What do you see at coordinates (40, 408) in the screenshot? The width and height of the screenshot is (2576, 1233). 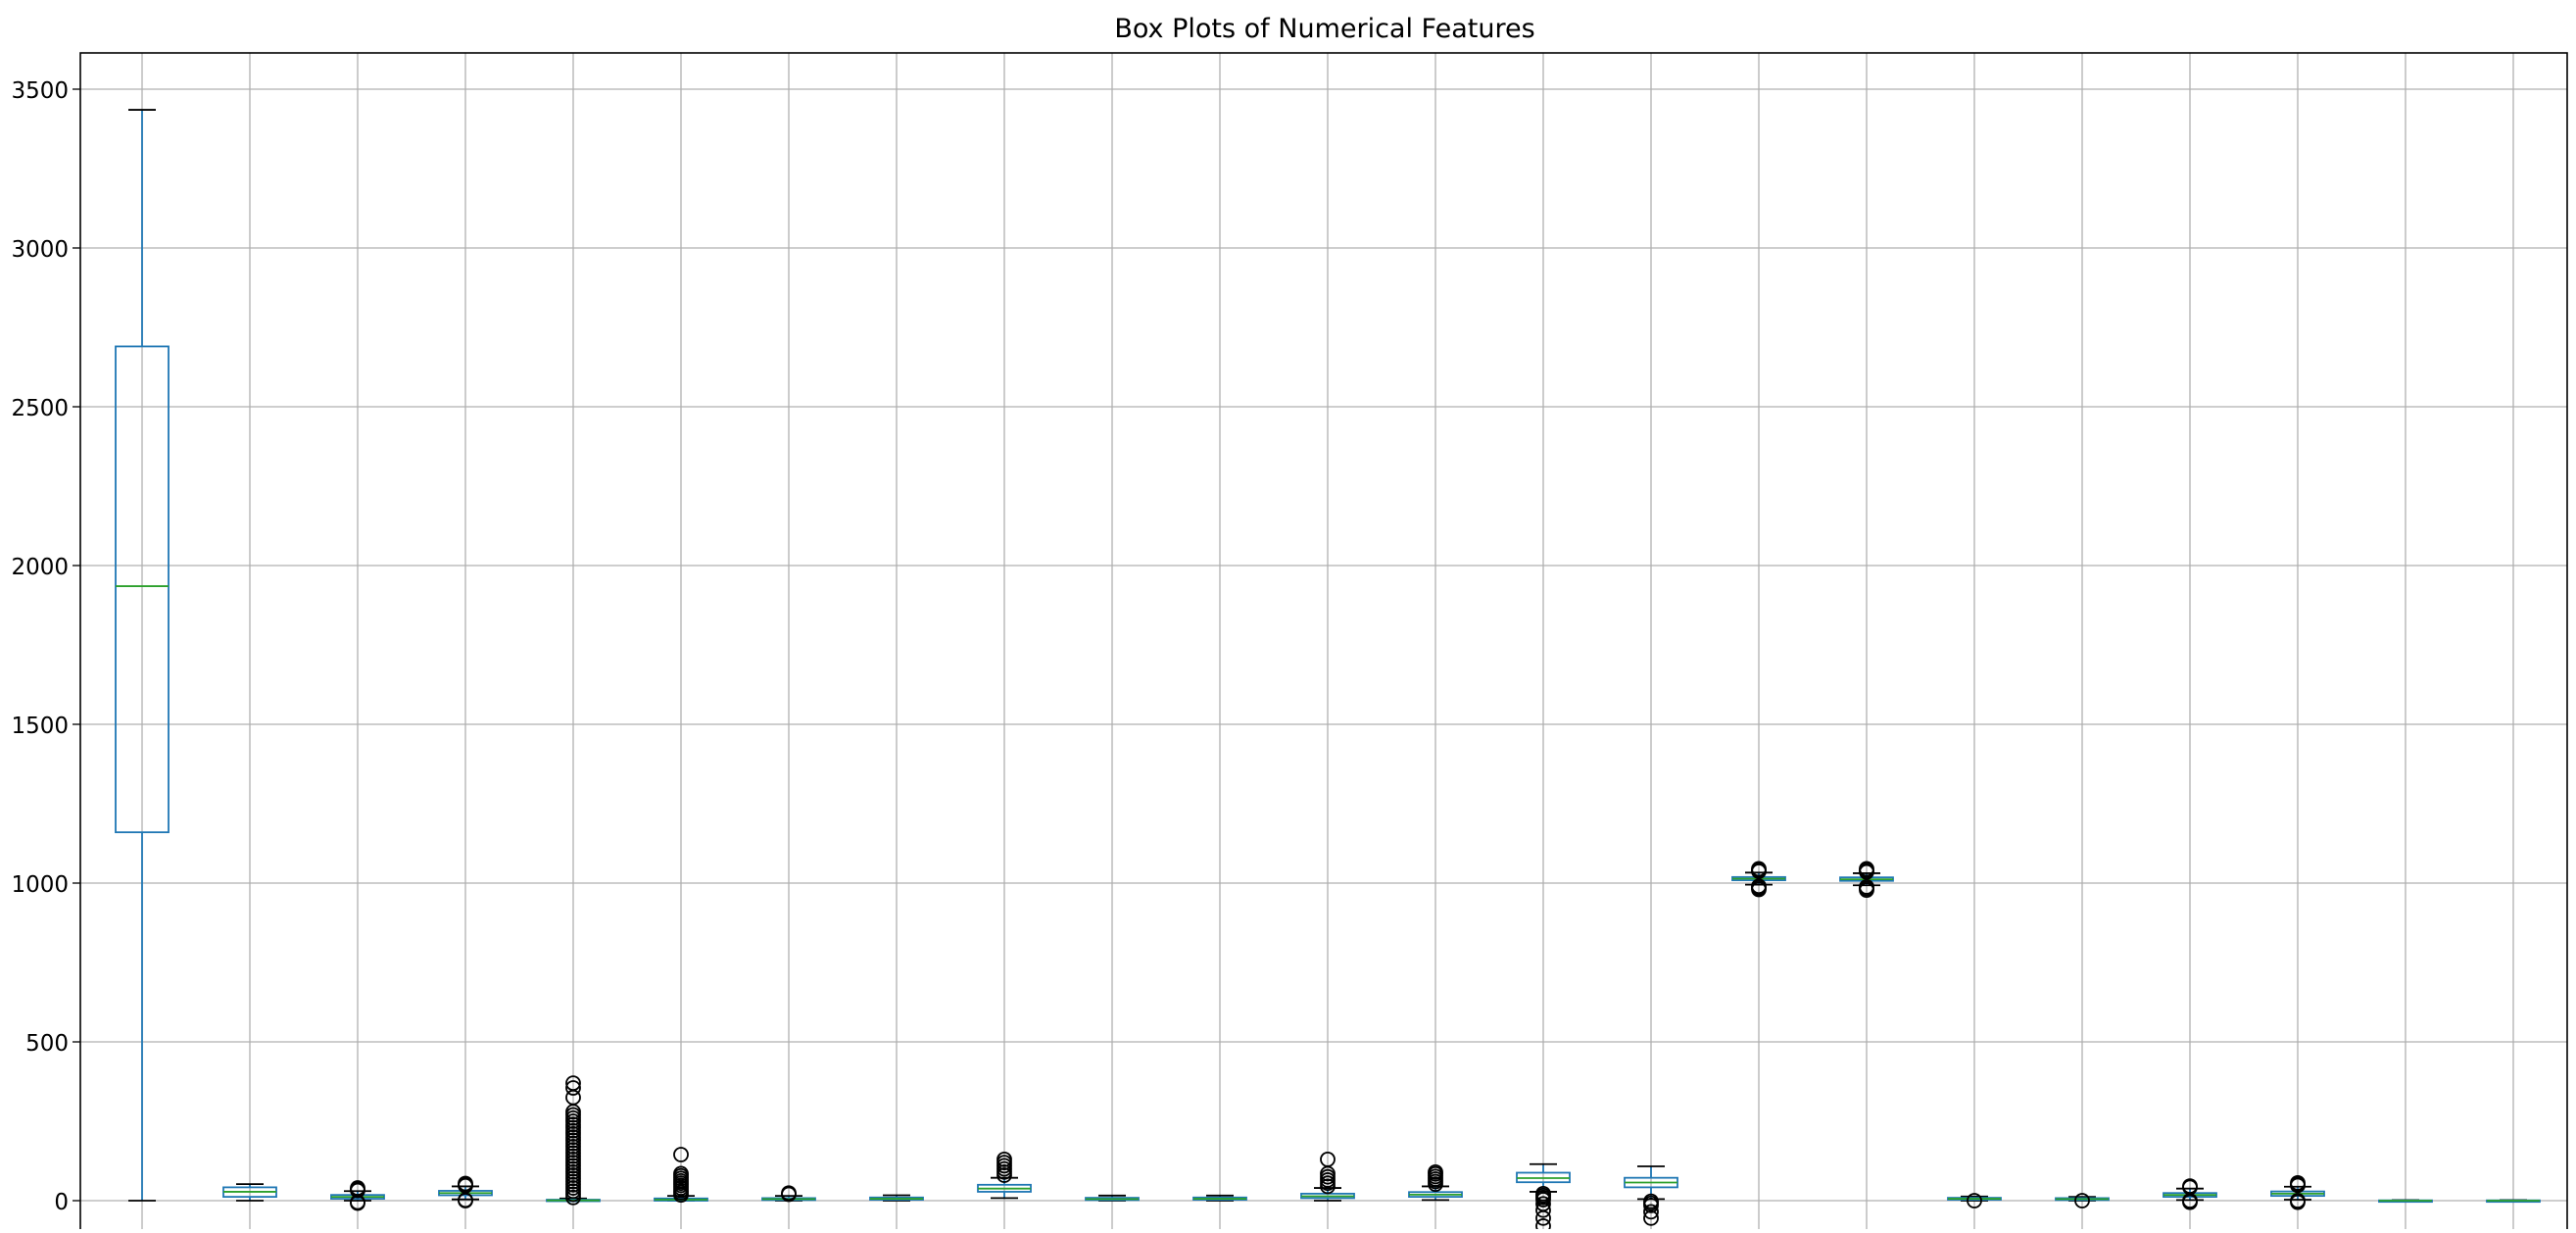 I see `y-tick-label: 2500` at bounding box center [40, 408].